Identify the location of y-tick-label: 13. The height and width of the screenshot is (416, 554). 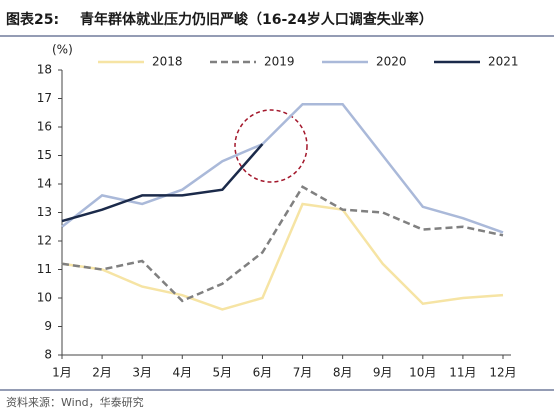
(44, 212).